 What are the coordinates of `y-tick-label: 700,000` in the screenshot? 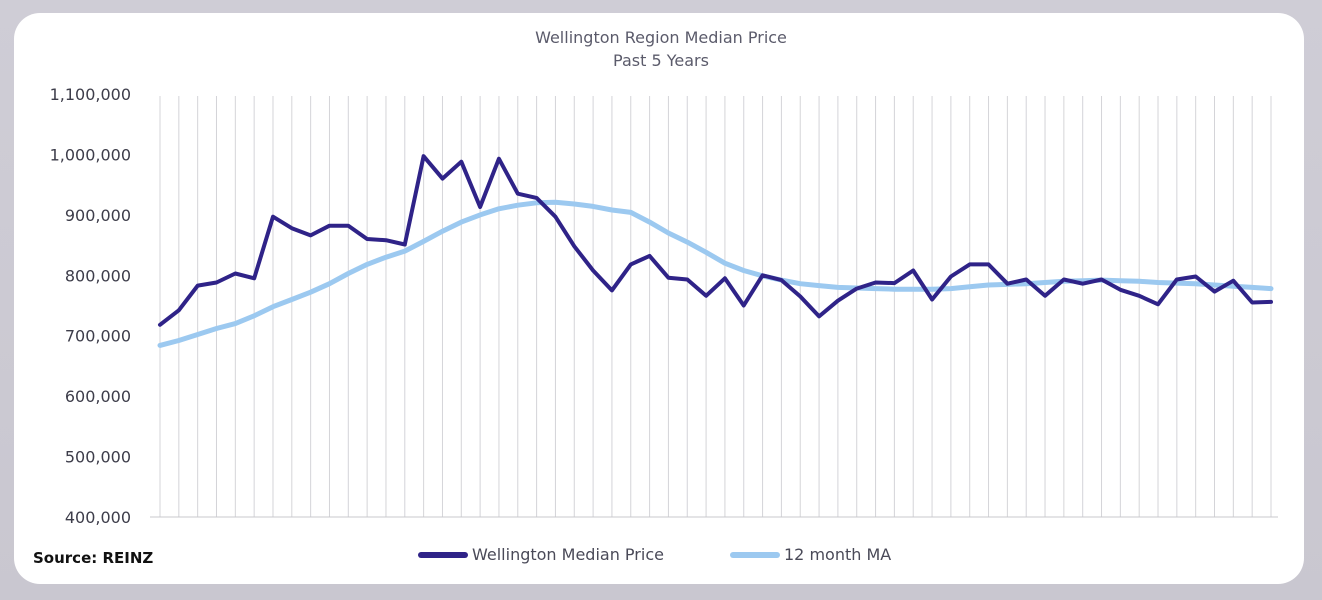 It's located at (98, 336).